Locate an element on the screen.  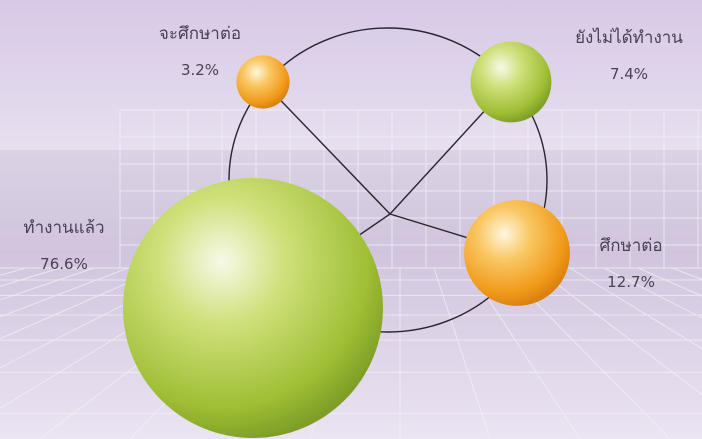
bubble-going-to-study is located at coordinates (263, 82).